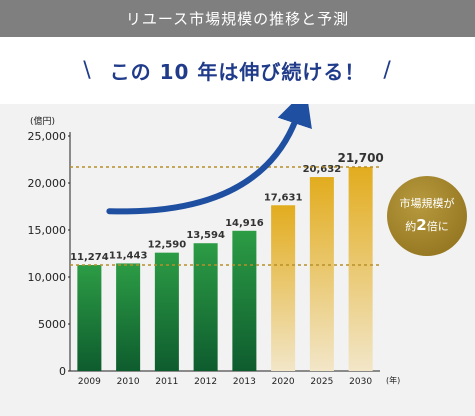 This screenshot has width=475, height=416. I want to click on value-label-2010: 11,443, so click(128, 255).